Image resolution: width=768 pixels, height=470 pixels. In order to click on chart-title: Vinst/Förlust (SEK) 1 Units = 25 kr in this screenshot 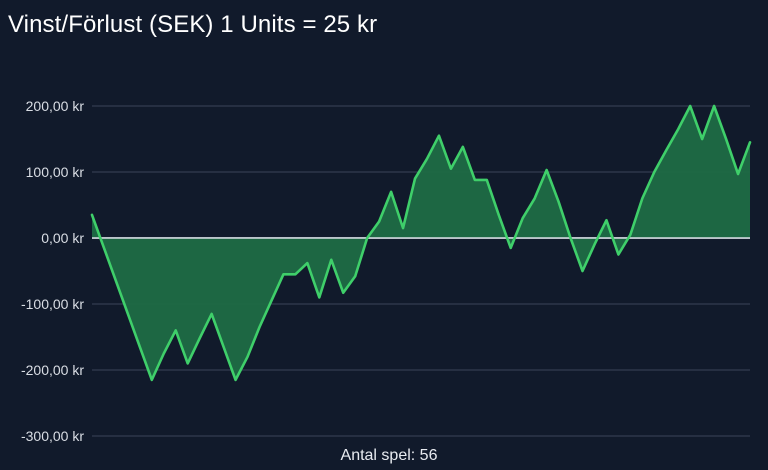, I will do `click(193, 24)`.